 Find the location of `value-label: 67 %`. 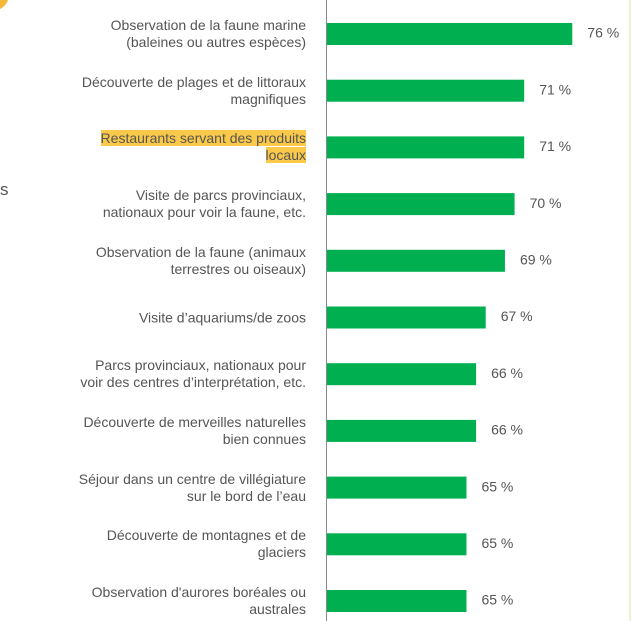

value-label: 67 % is located at coordinates (517, 316).